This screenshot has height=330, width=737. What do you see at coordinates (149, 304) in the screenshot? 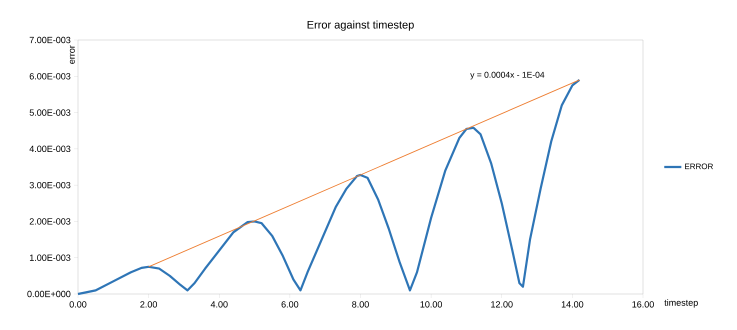
I see `x-tick-label: 2.00` at bounding box center [149, 304].